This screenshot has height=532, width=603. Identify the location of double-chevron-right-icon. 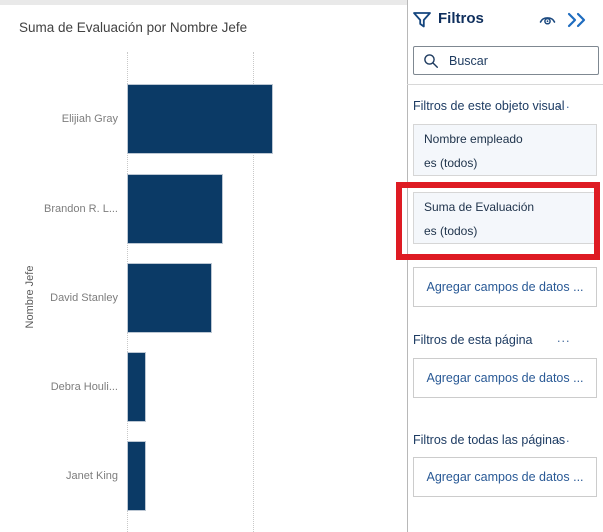
(577, 22).